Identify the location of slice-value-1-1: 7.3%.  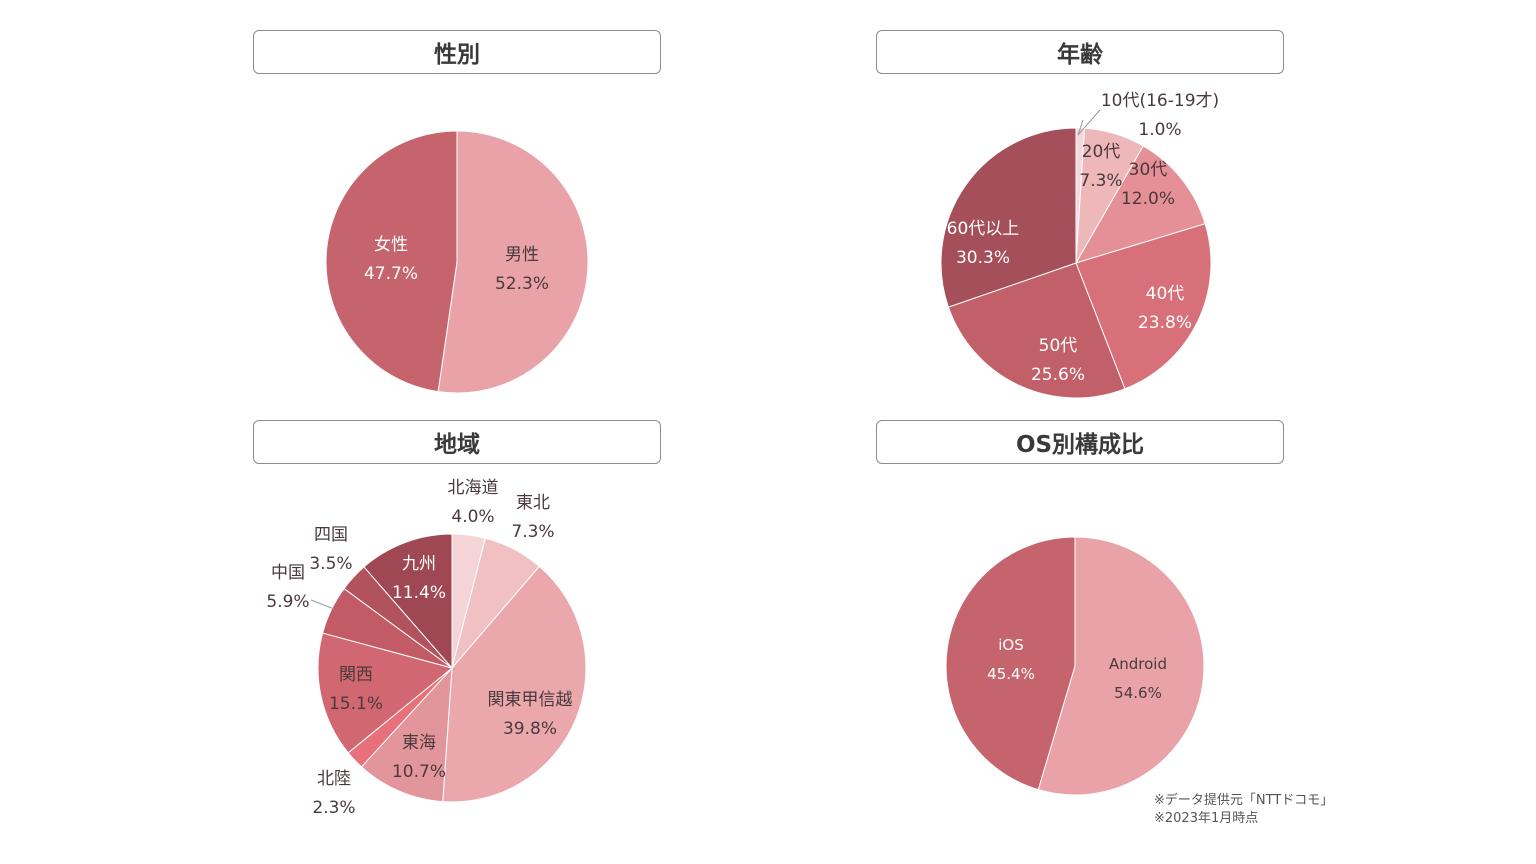
(1100, 181).